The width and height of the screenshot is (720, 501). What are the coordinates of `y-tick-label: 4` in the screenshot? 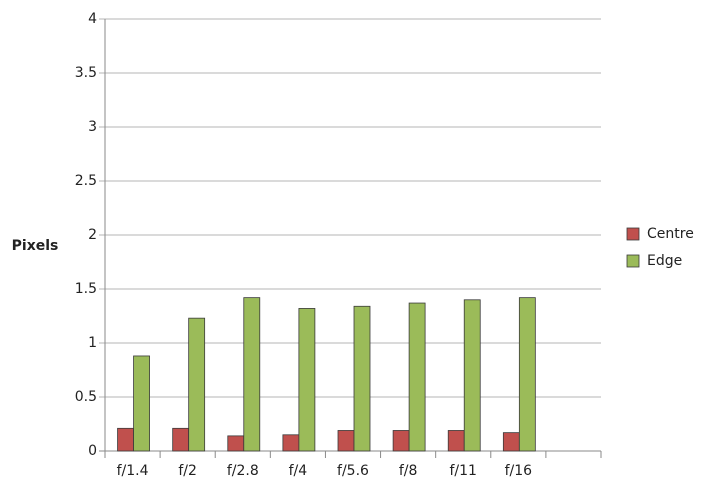 It's located at (92, 19).